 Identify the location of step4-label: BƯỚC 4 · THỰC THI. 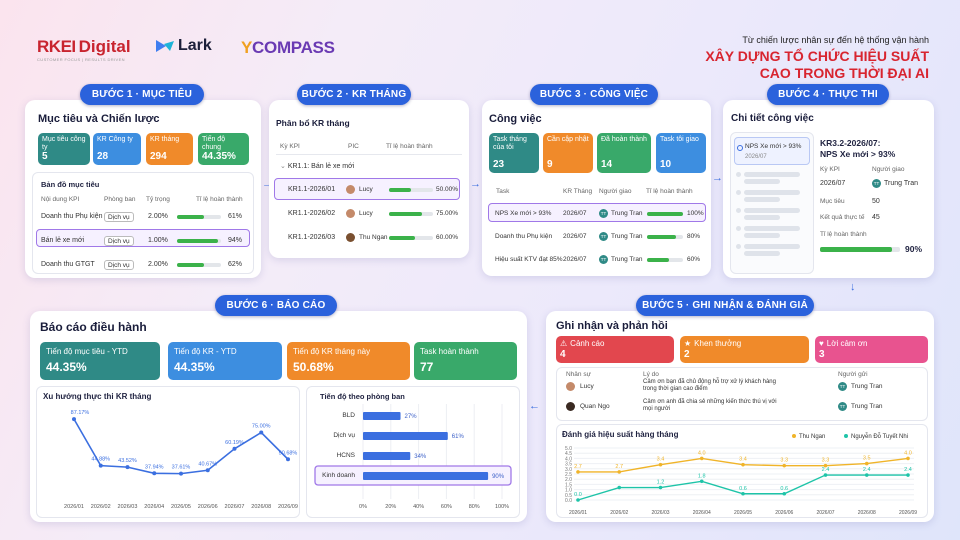
(828, 94).